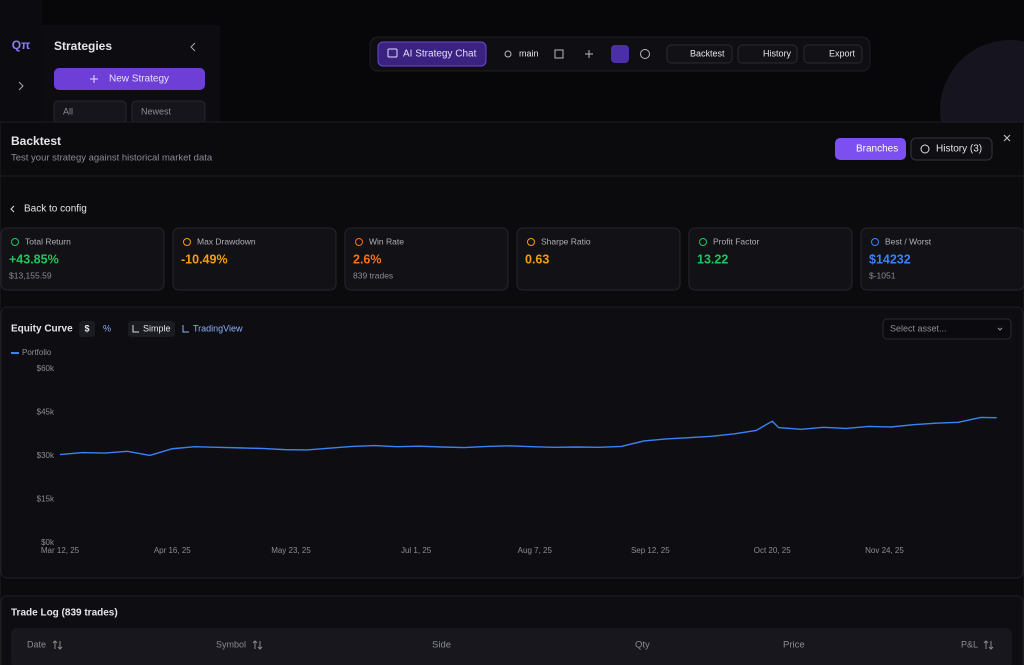  What do you see at coordinates (107, 328) in the screenshot?
I see `percent-label: %` at bounding box center [107, 328].